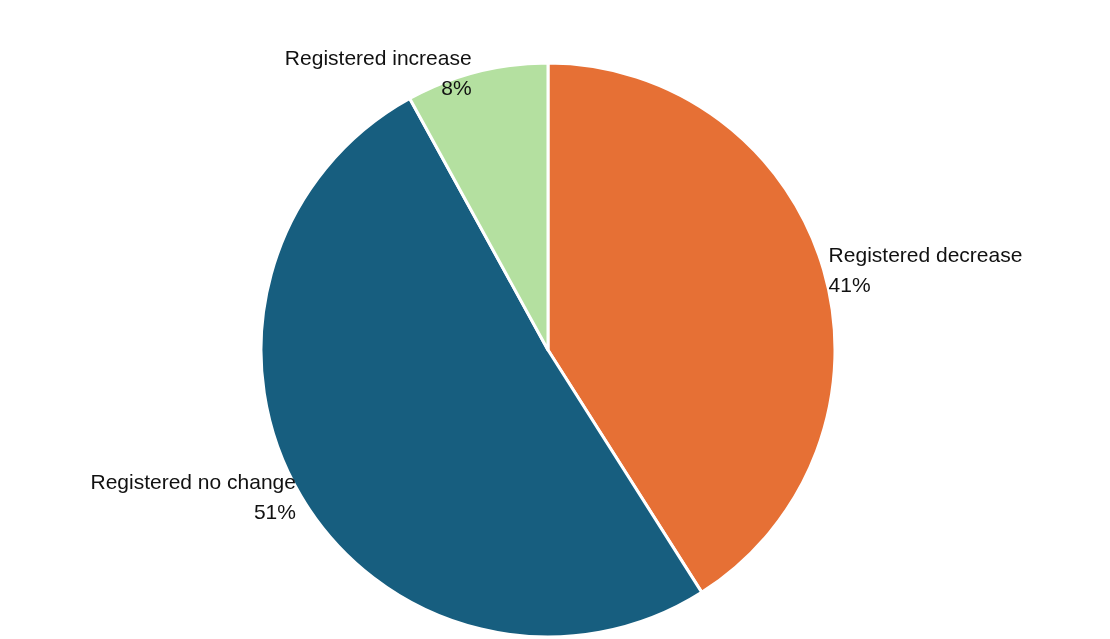 This screenshot has width=1110, height=639. Describe the element at coordinates (378, 57) in the screenshot. I see `slice-label: Registered increase` at that location.